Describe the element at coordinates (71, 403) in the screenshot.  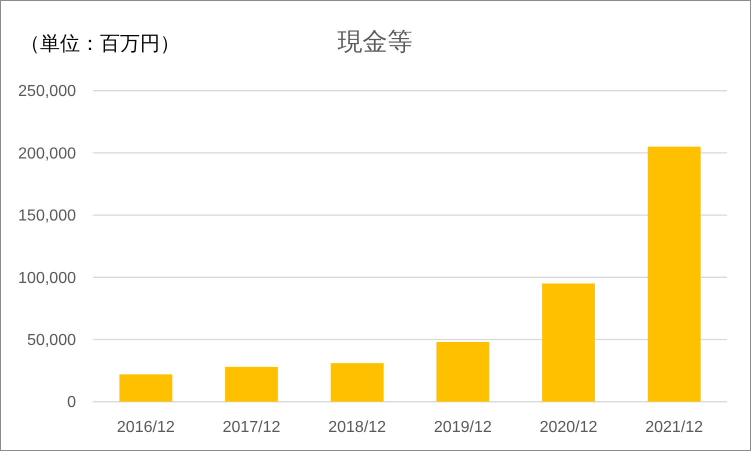
I see `y-tick-label: 0` at that location.